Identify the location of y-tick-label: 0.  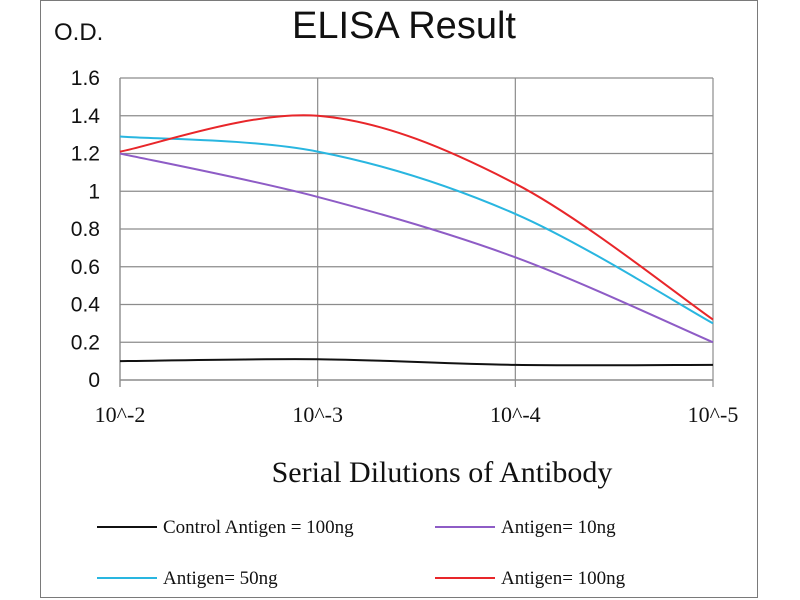
(94, 380).